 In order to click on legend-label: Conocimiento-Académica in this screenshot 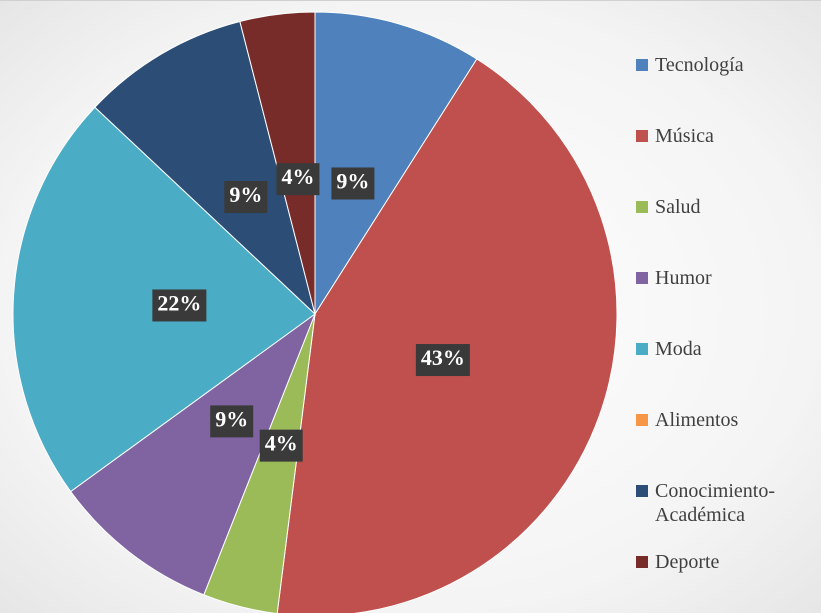, I will do `click(715, 503)`.